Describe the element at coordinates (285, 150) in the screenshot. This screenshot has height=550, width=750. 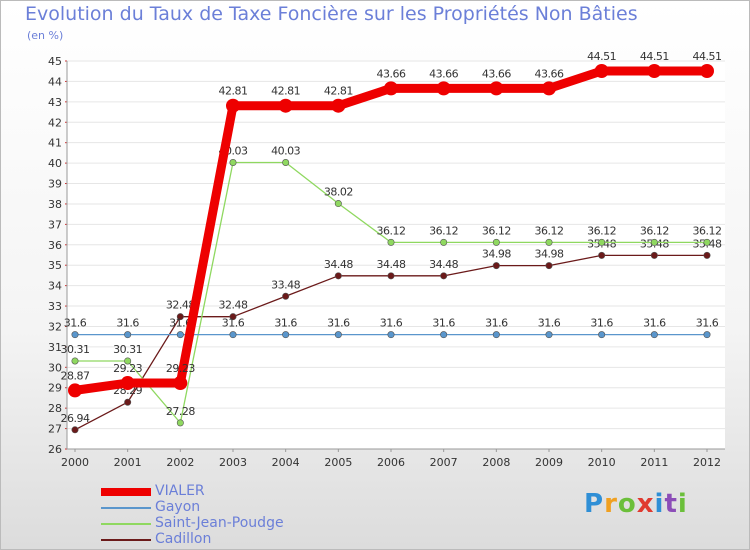
I see `data-label-saint-jean-poudge: 40.03` at that location.